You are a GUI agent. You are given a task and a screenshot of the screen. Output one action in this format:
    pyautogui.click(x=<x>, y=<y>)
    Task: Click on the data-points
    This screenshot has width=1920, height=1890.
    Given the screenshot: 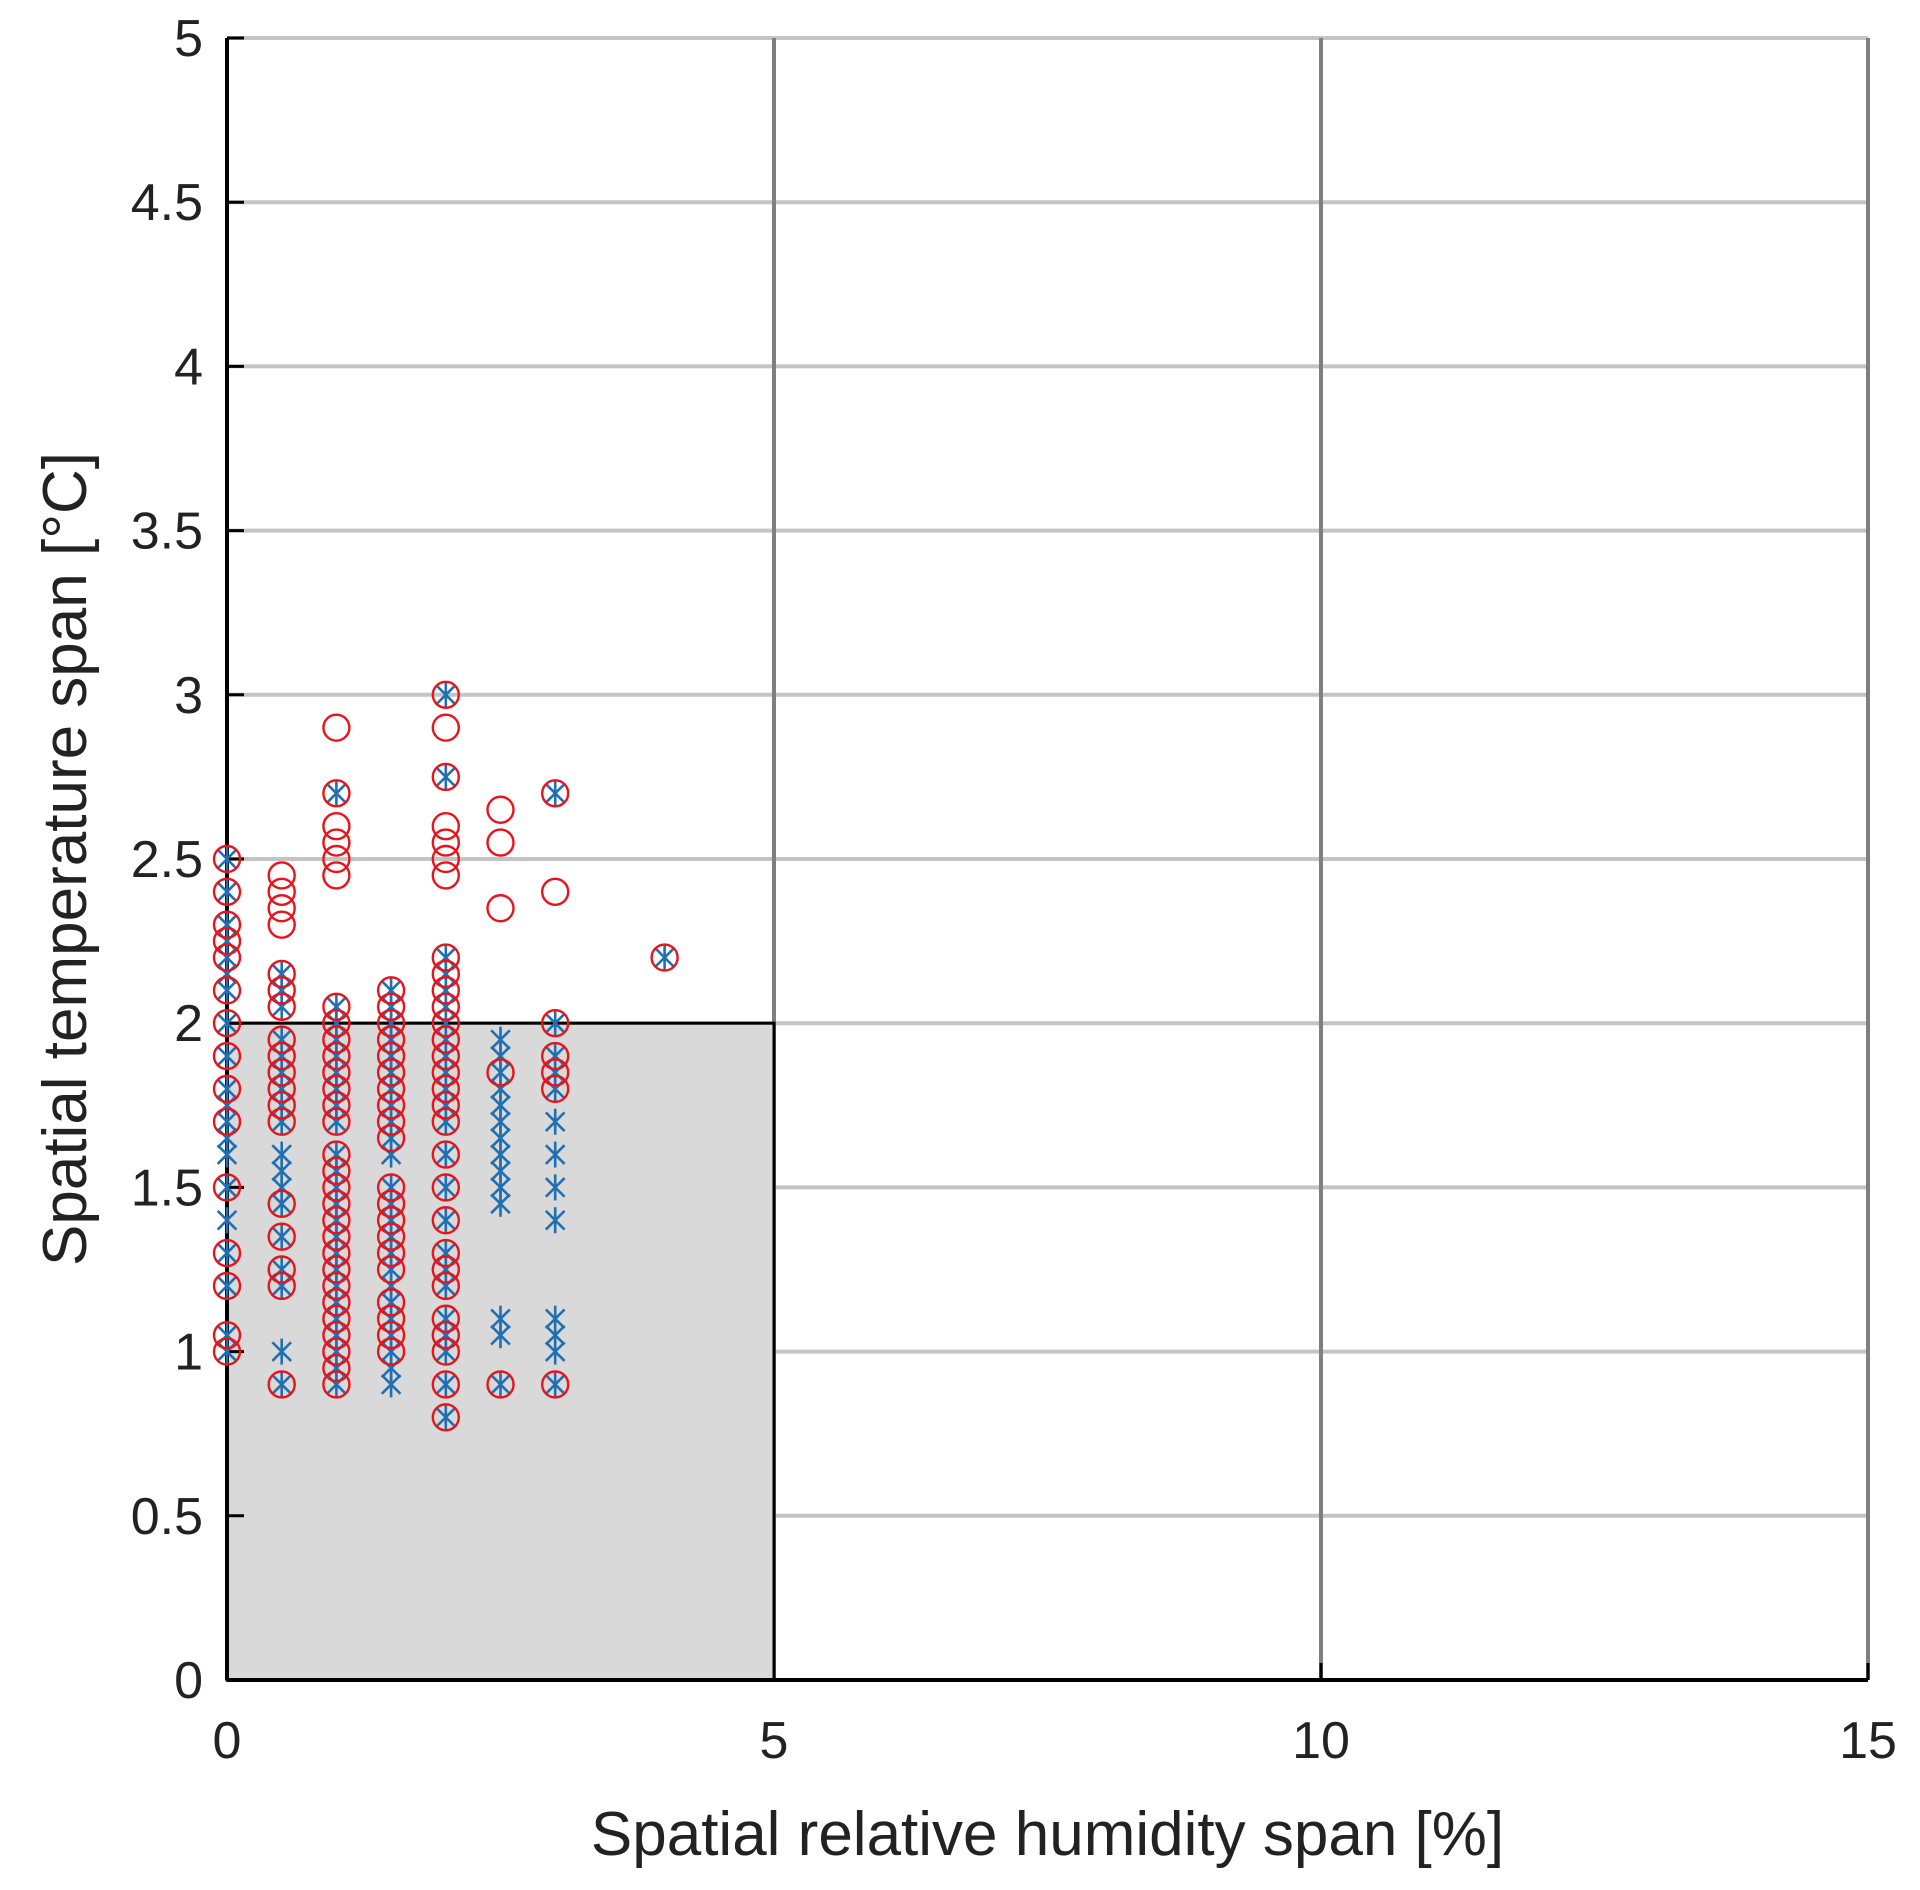 What is the action you would take?
    pyautogui.click(x=445, y=1056)
    